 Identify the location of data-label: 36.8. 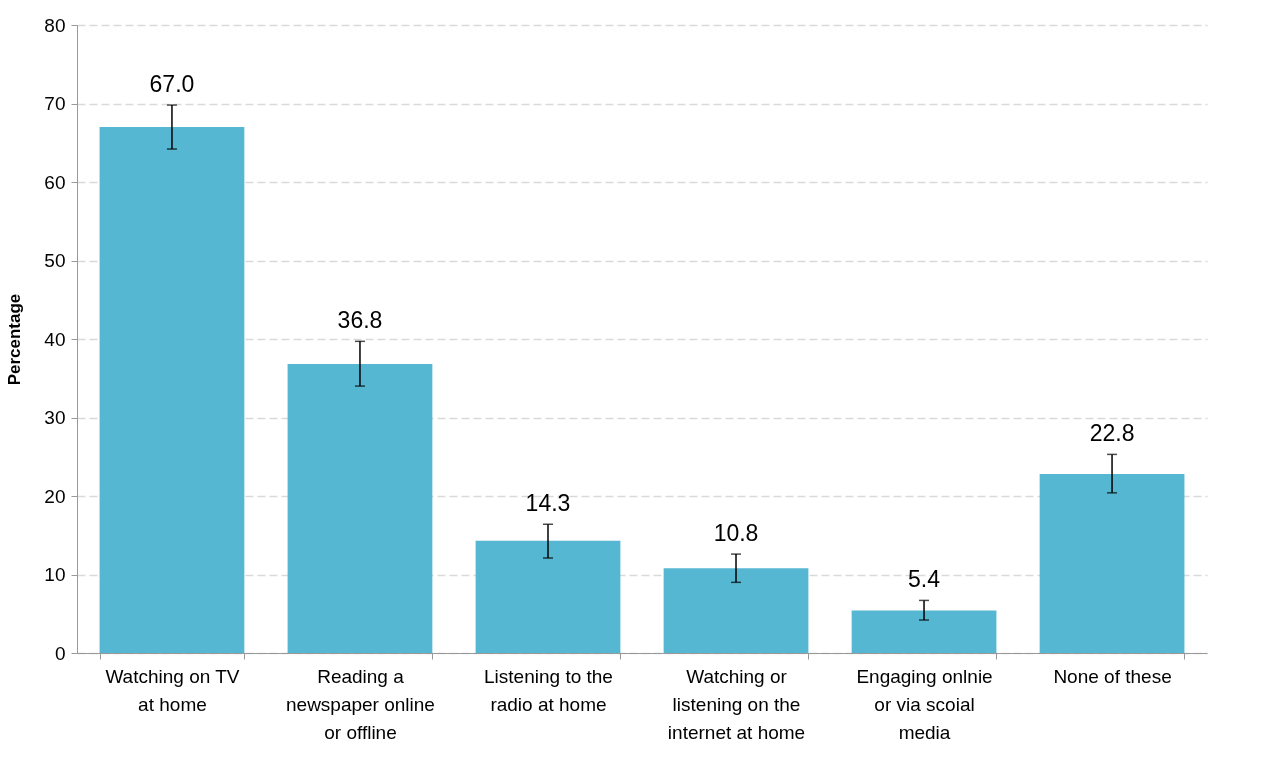
(360, 320).